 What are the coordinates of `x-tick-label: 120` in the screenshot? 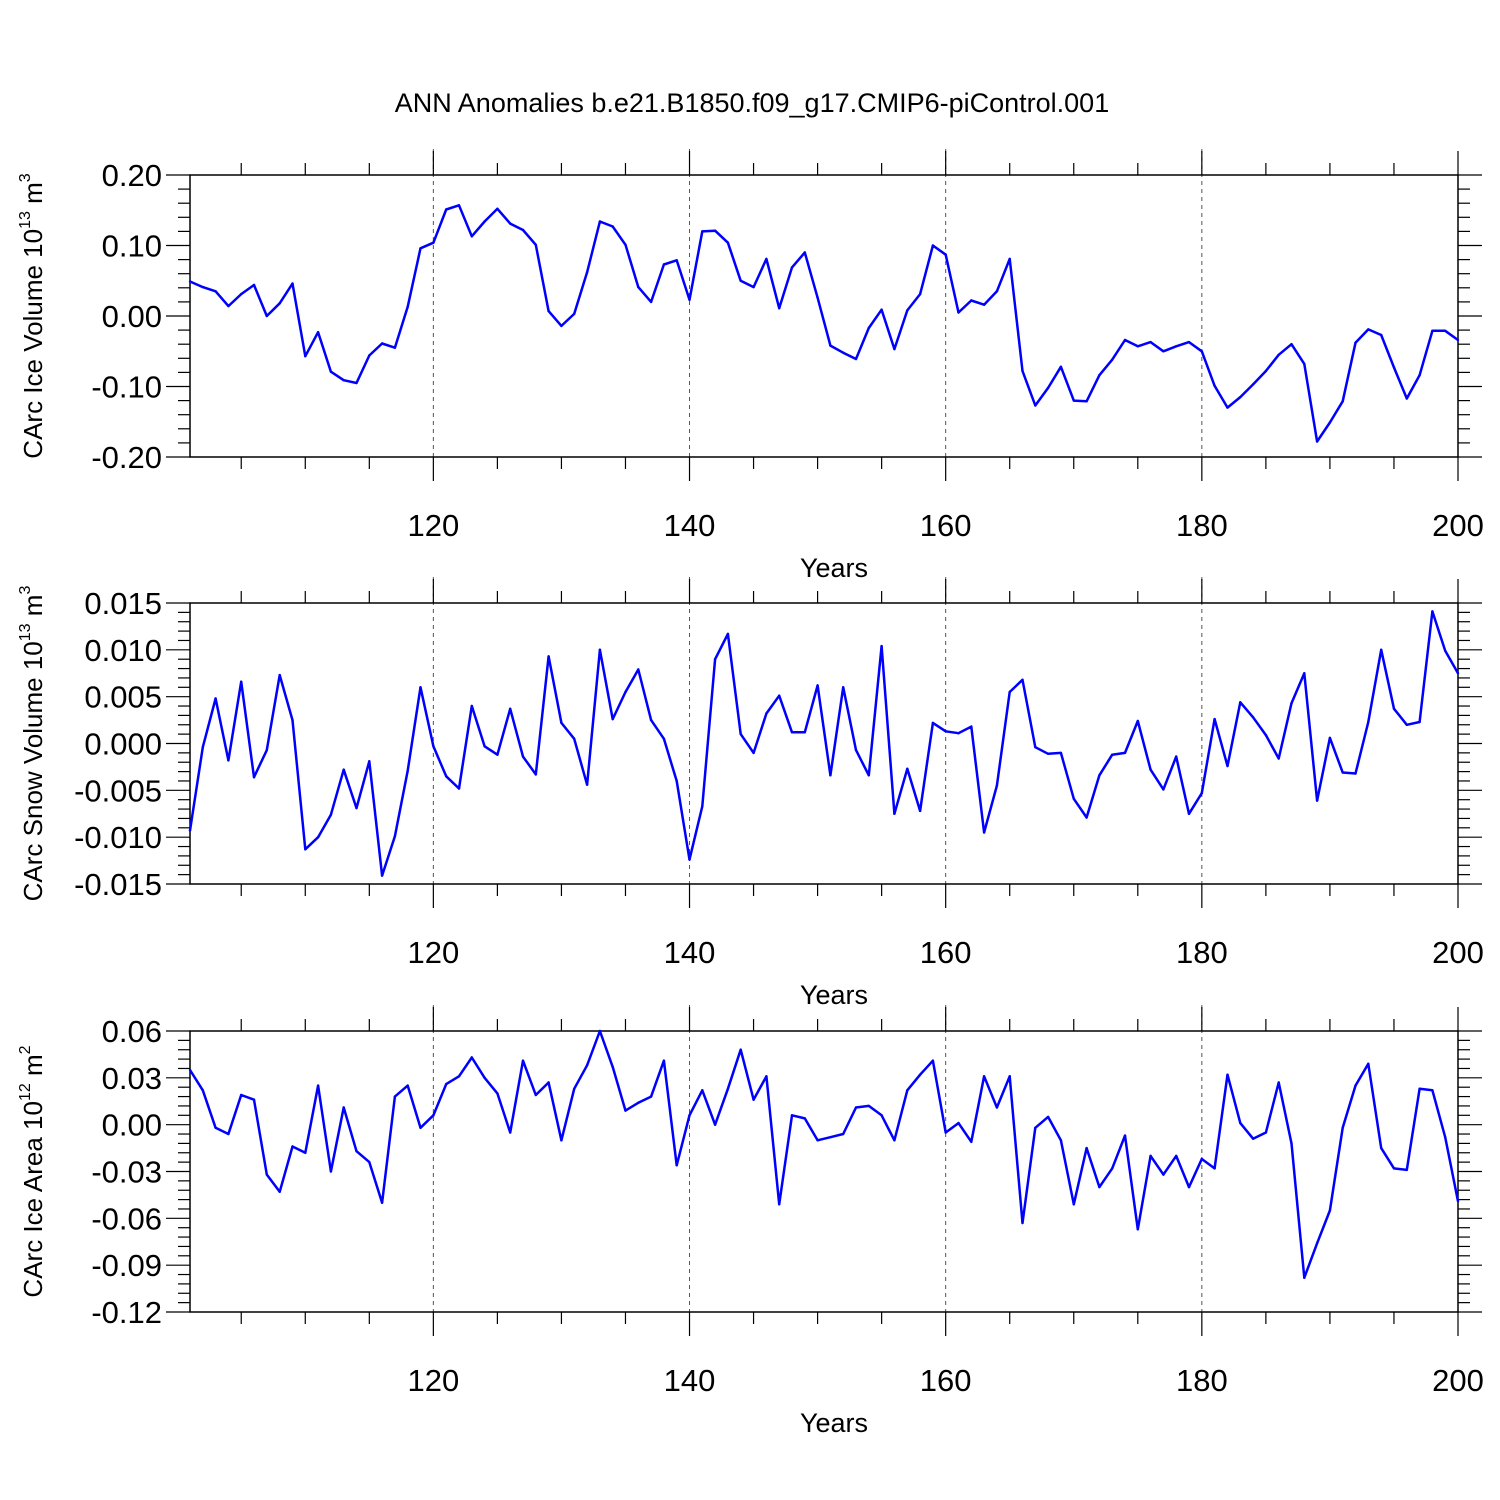 It's located at (433, 1380).